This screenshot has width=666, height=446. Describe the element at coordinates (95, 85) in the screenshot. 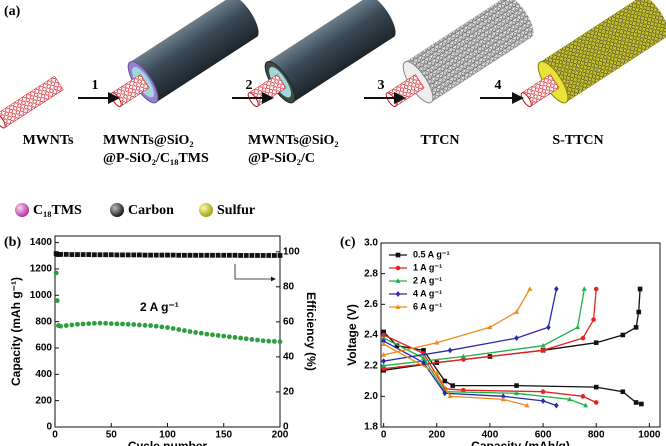

I see `step-number: 1` at that location.